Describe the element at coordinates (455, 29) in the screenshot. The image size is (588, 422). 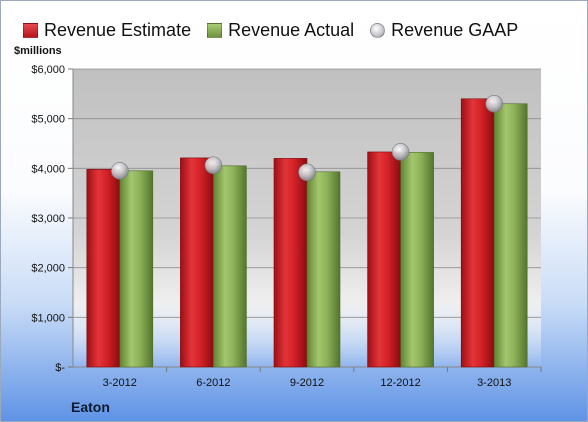
I see `legend-label-gaap: Revenue GAAP` at that location.